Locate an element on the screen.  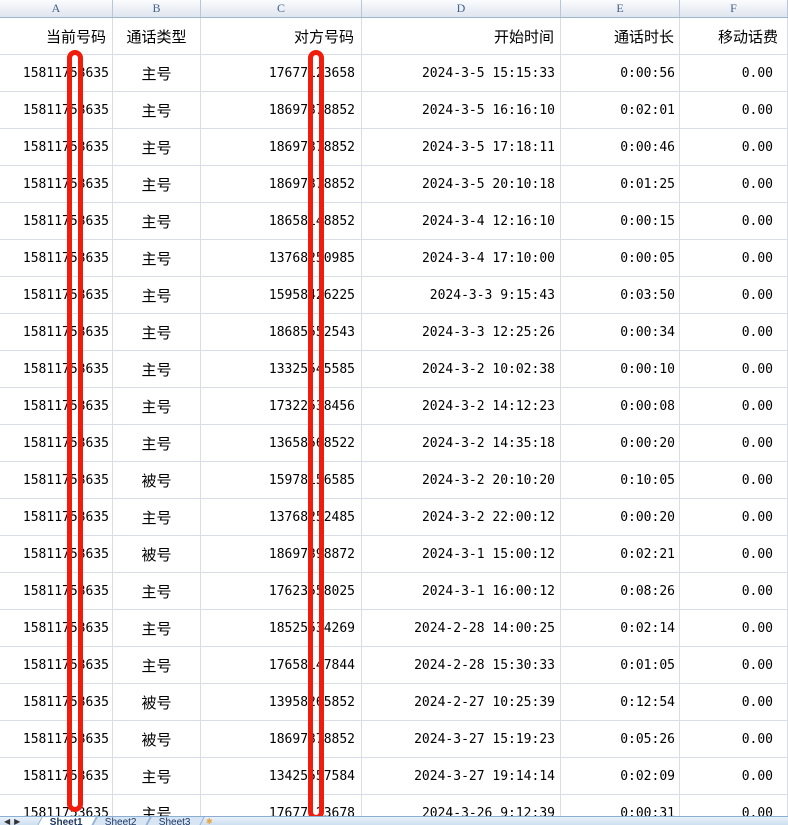
cell-call-duration: 0:00:05 is located at coordinates (620, 258).